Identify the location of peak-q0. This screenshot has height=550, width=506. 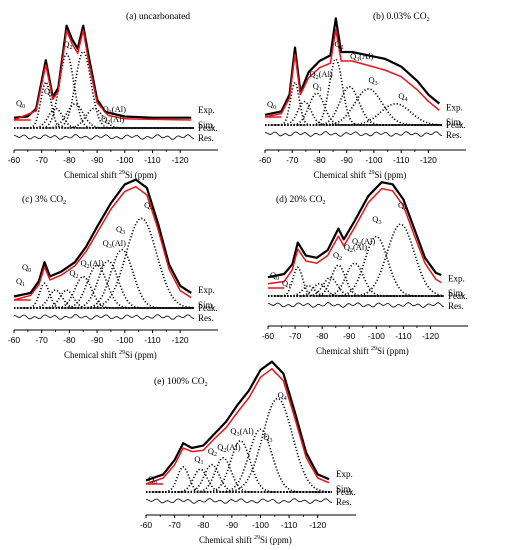
(356, 281).